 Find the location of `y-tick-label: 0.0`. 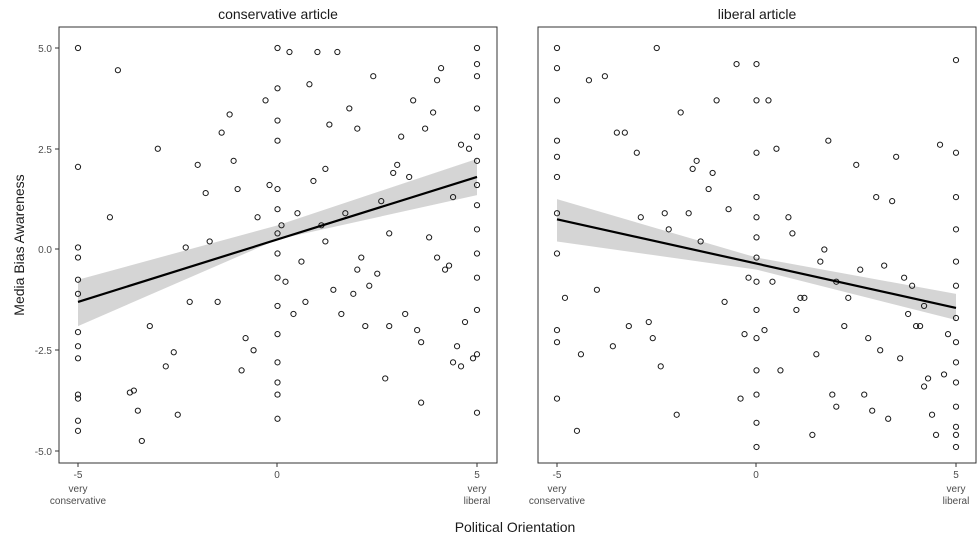

y-tick-label: 0.0 is located at coordinates (45, 250).